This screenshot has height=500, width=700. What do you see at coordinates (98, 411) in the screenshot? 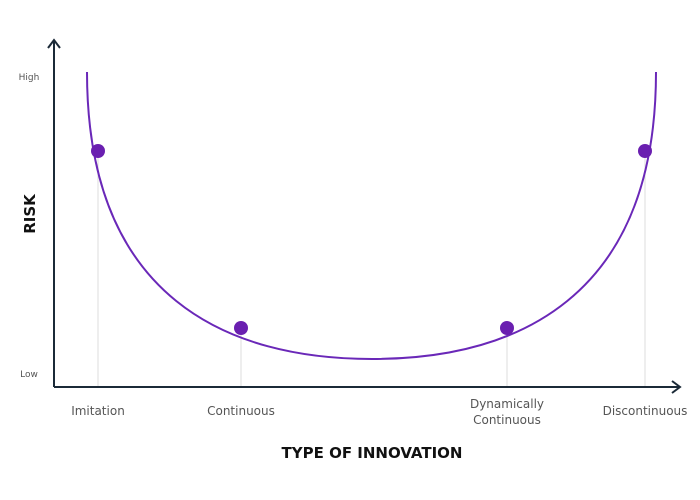
I see `category-label: Imitation` at bounding box center [98, 411].